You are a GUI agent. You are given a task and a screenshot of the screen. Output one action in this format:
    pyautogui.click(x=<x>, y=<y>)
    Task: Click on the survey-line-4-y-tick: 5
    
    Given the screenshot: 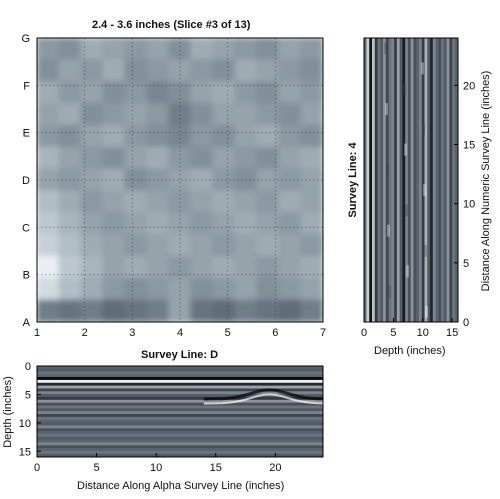 What is the action you would take?
    pyautogui.click(x=466, y=264)
    